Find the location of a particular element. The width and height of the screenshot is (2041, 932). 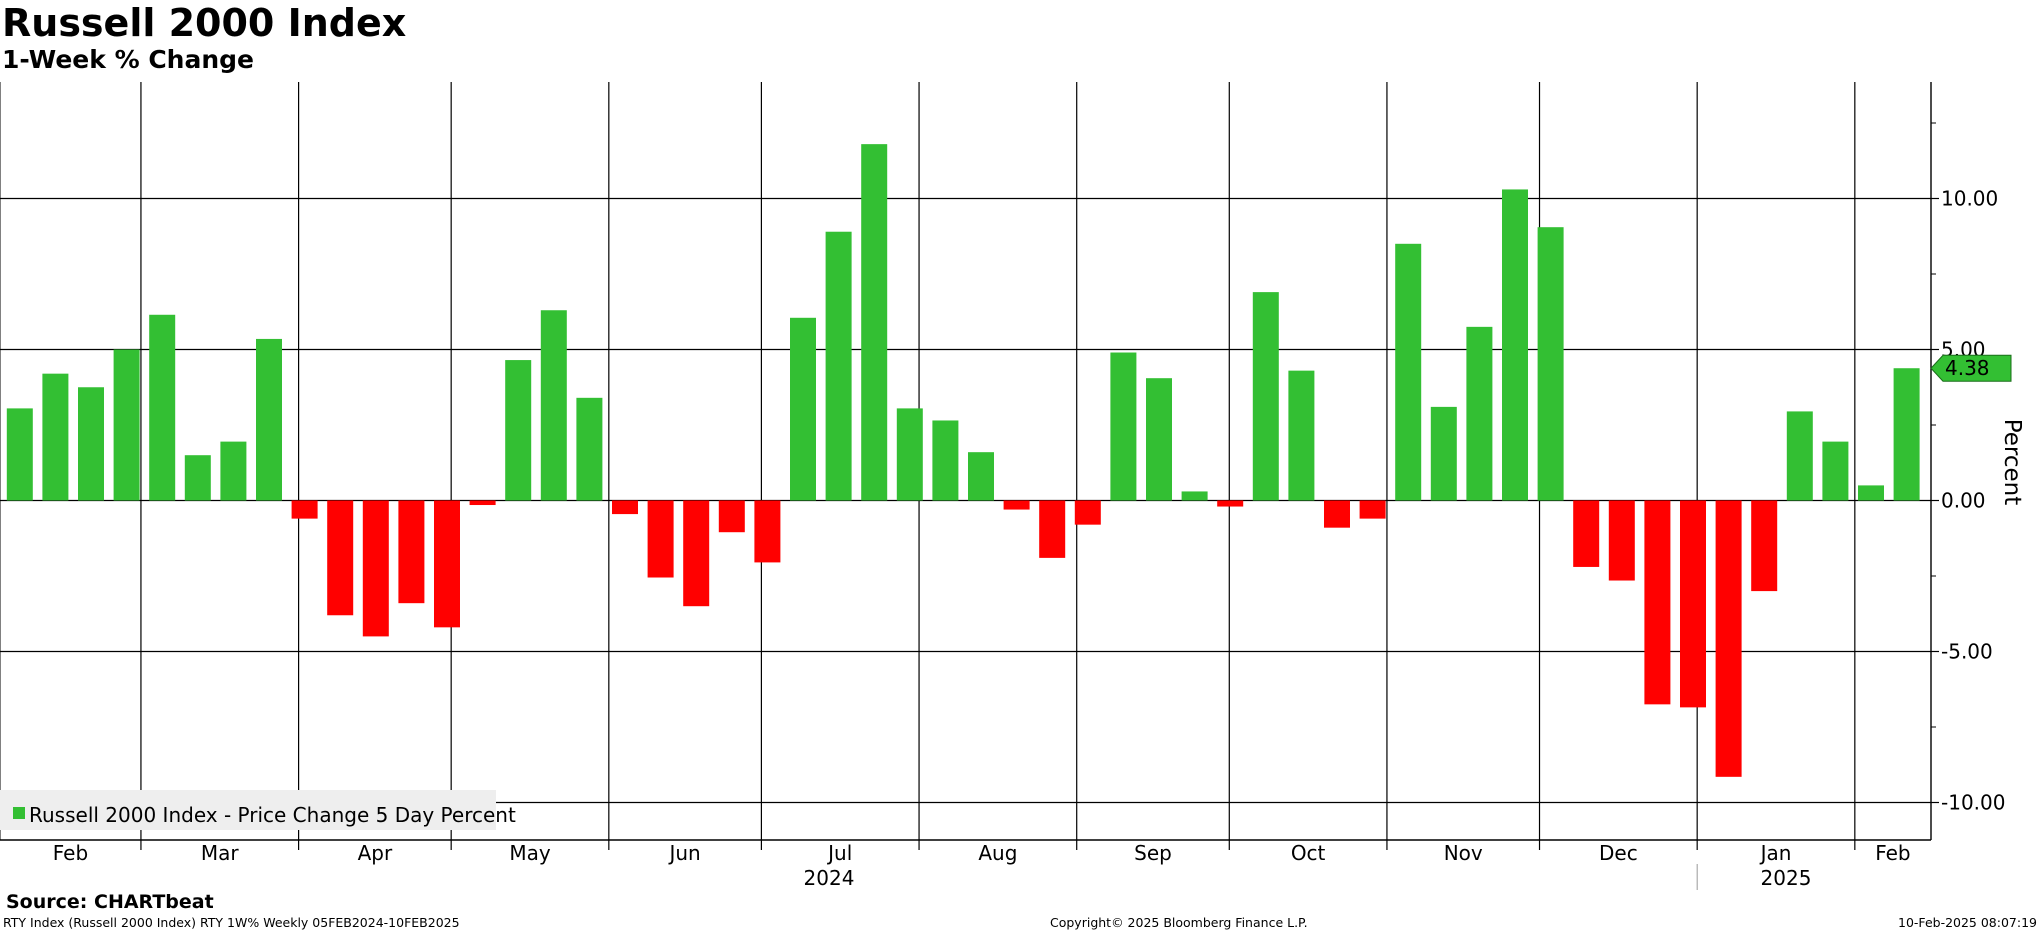

x-month-label: Jan is located at coordinates (1775, 853).